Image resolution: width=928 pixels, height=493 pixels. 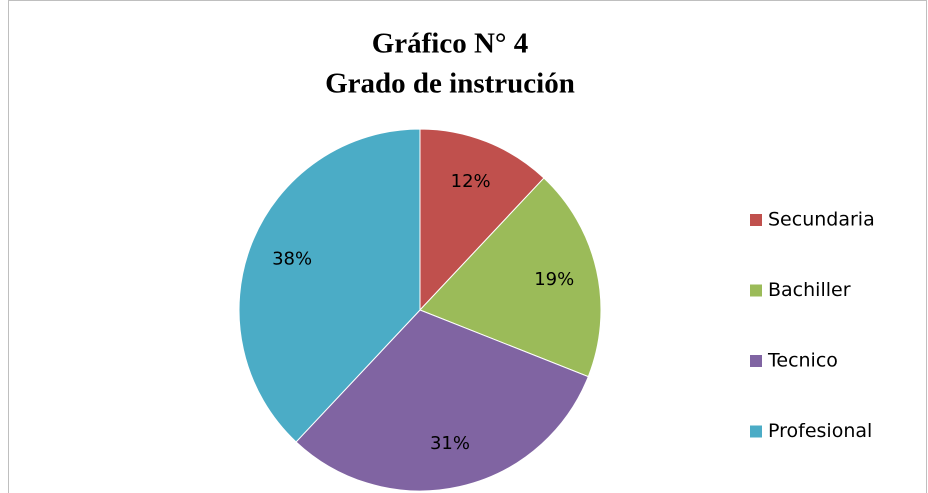 I want to click on data-label: 31%, so click(x=450, y=443).